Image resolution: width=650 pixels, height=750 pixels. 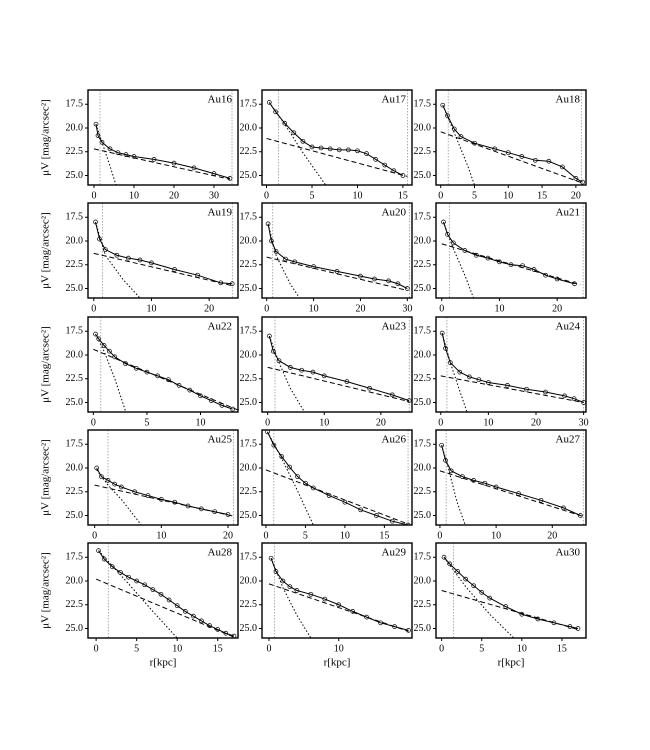 I want to click on panel-title: Au28, so click(x=220, y=553).